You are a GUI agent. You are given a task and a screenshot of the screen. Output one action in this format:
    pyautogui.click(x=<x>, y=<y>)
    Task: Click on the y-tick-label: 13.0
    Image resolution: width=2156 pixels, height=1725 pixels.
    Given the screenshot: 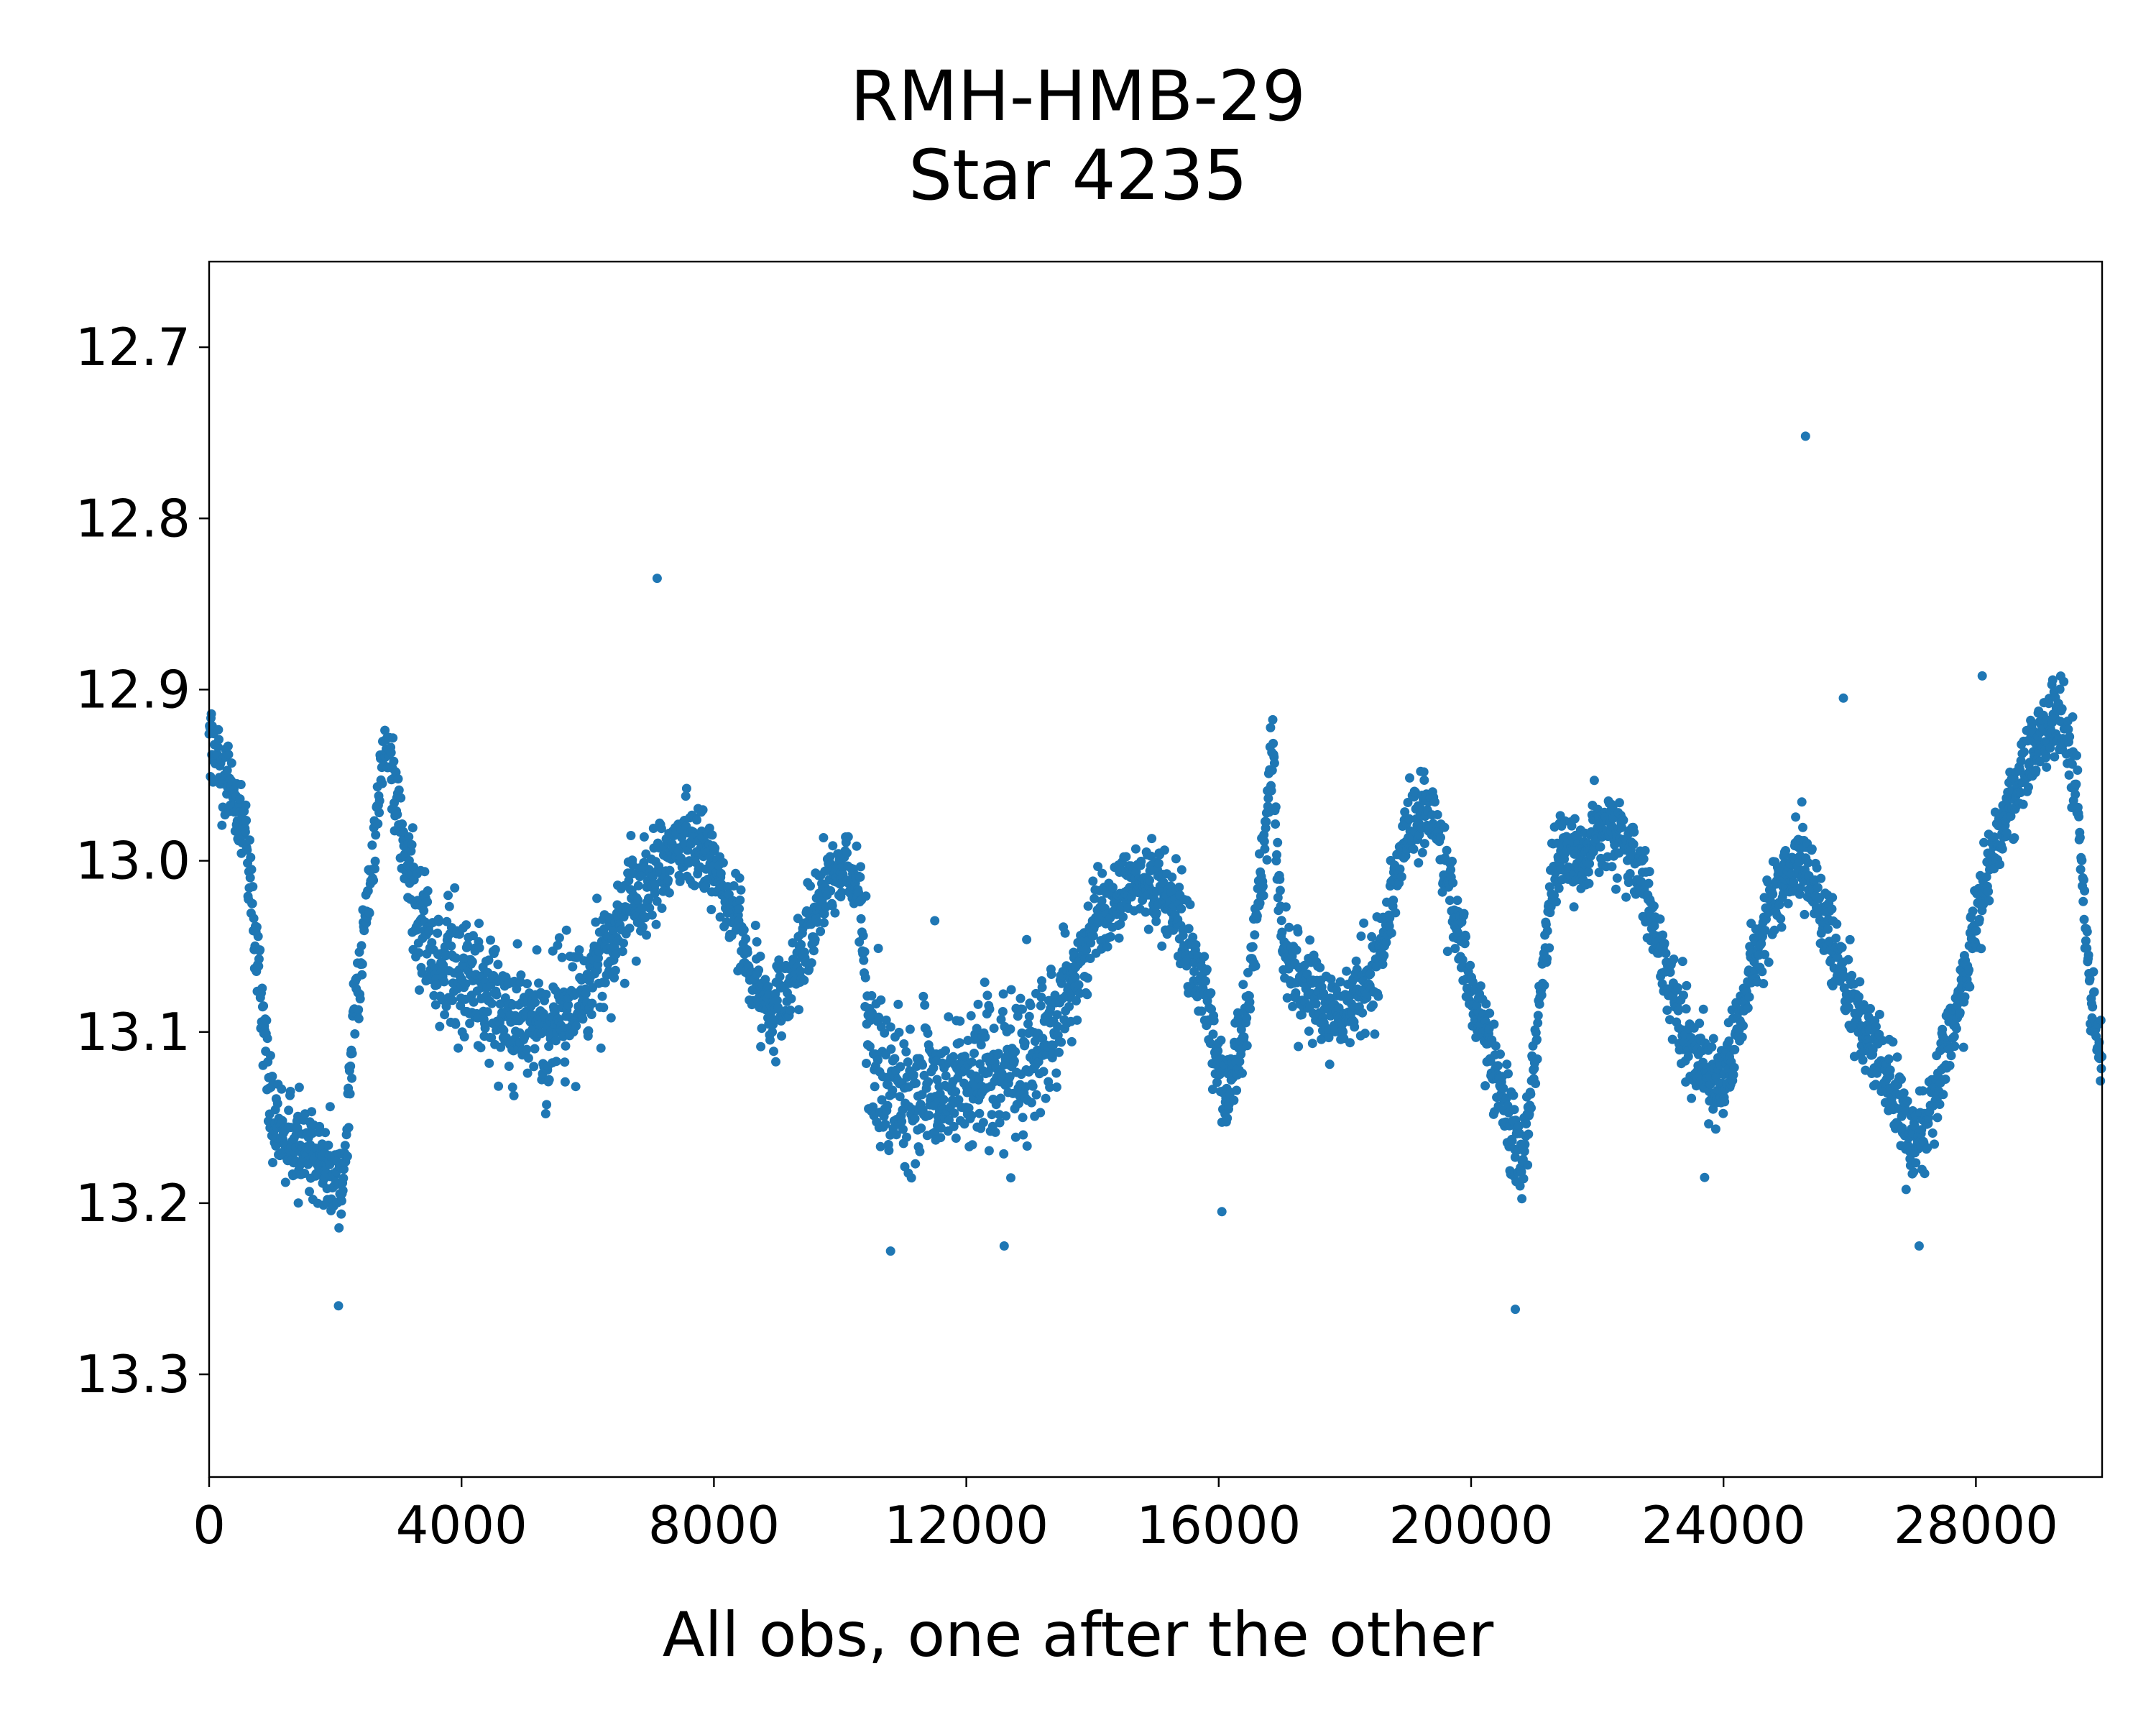 What is the action you would take?
    pyautogui.click(x=132, y=861)
    